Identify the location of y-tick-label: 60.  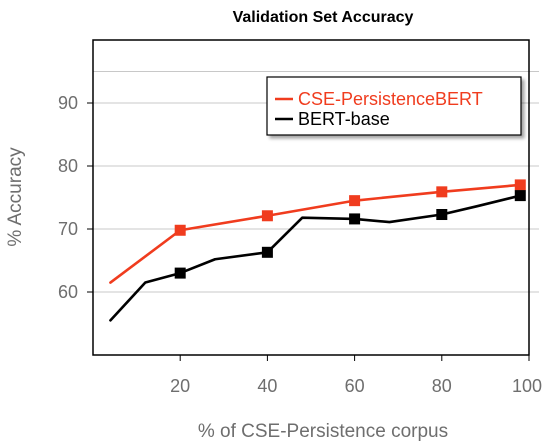
(68, 292).